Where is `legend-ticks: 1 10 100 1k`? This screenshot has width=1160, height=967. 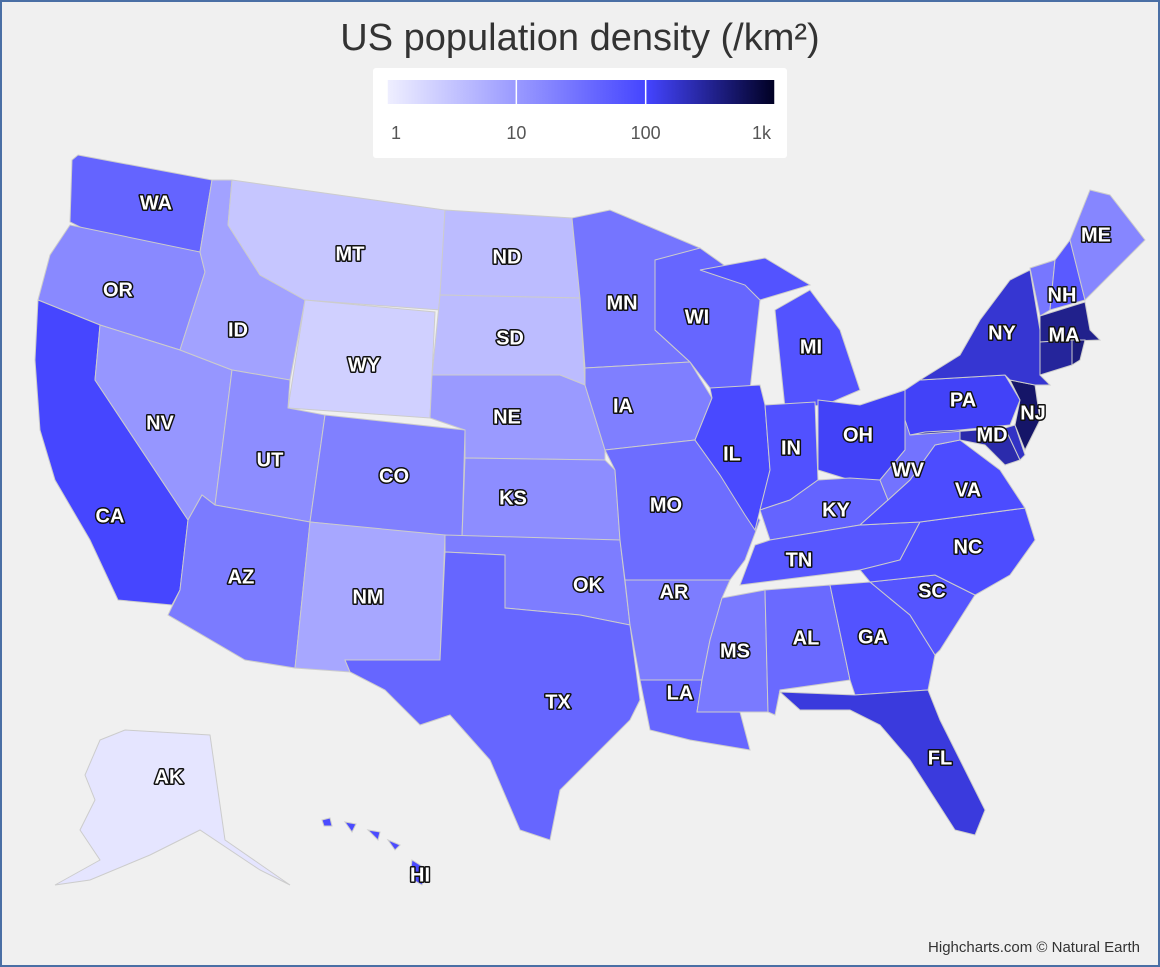 legend-ticks: 1 10 100 1k is located at coordinates (581, 111).